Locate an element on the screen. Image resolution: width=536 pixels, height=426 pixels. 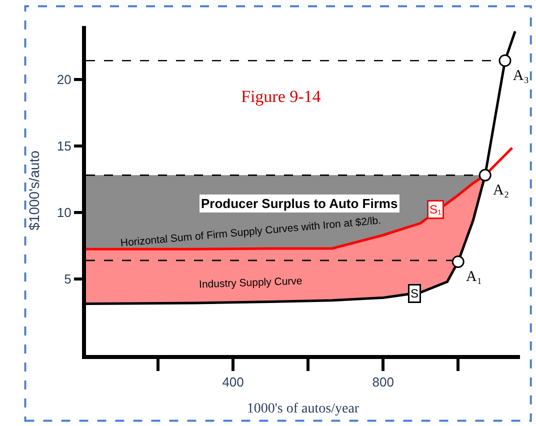
y-tick-label: 15 is located at coordinates (64, 146).